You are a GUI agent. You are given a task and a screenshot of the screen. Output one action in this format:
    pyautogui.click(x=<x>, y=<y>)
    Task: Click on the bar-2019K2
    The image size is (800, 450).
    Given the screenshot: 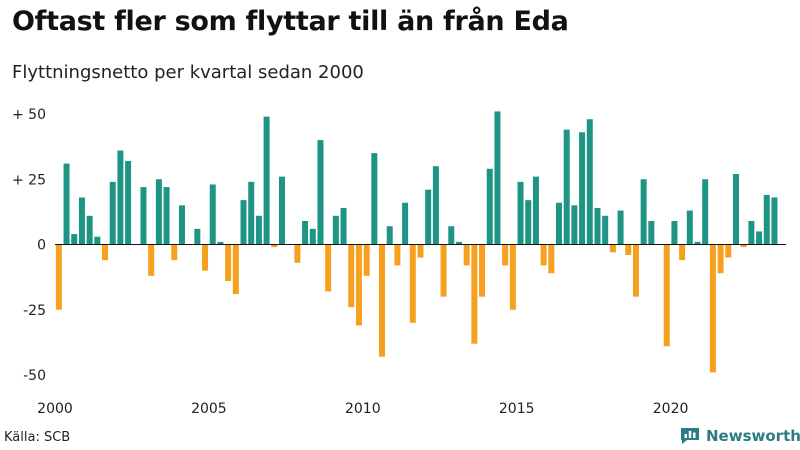 What is the action you would take?
    pyautogui.click(x=651, y=233)
    